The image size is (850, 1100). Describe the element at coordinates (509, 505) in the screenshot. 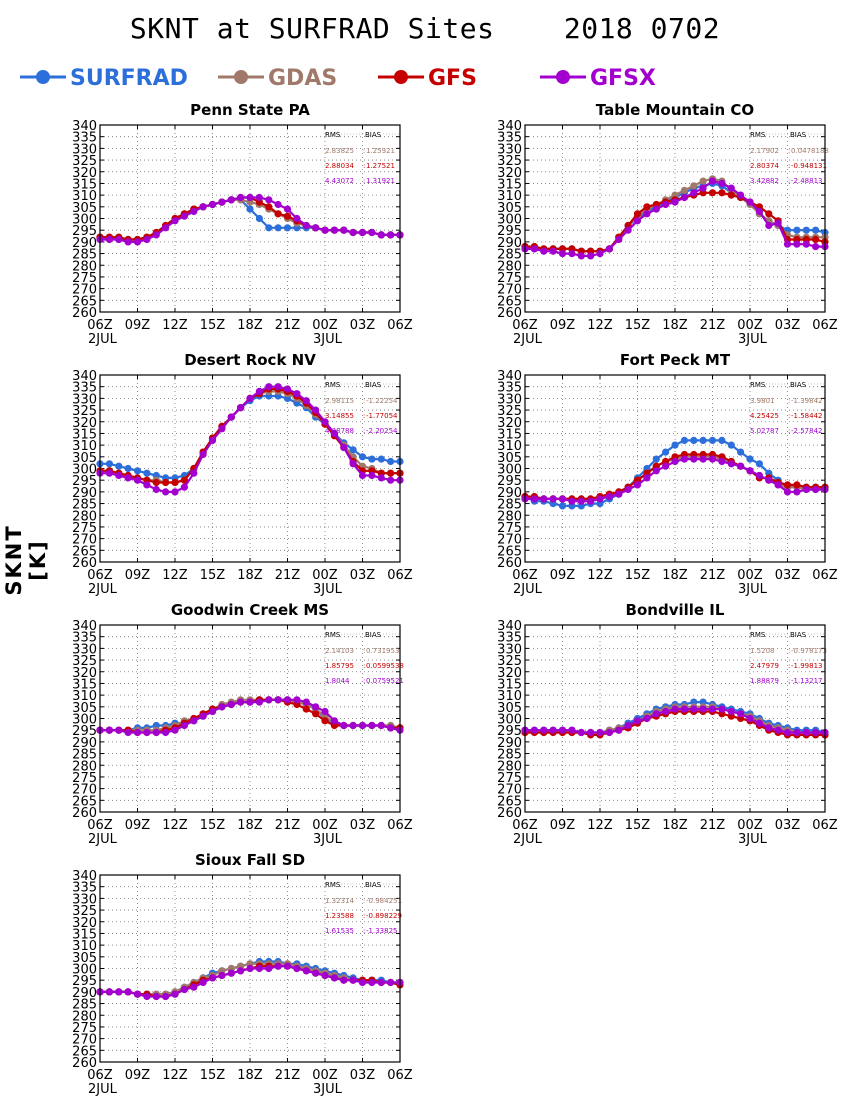

I see `y-tick-label: 285` at that location.